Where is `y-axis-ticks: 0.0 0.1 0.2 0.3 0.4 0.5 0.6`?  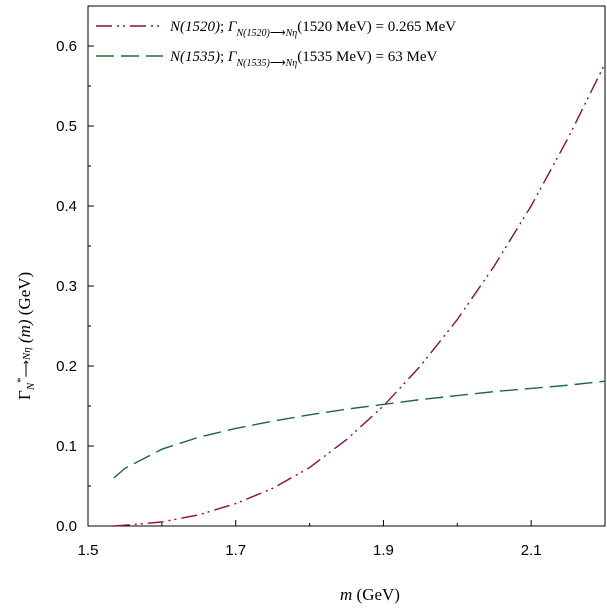
y-axis-ticks: 0.0 0.1 0.2 0.3 0.4 0.5 0.6 is located at coordinates (75, 270).